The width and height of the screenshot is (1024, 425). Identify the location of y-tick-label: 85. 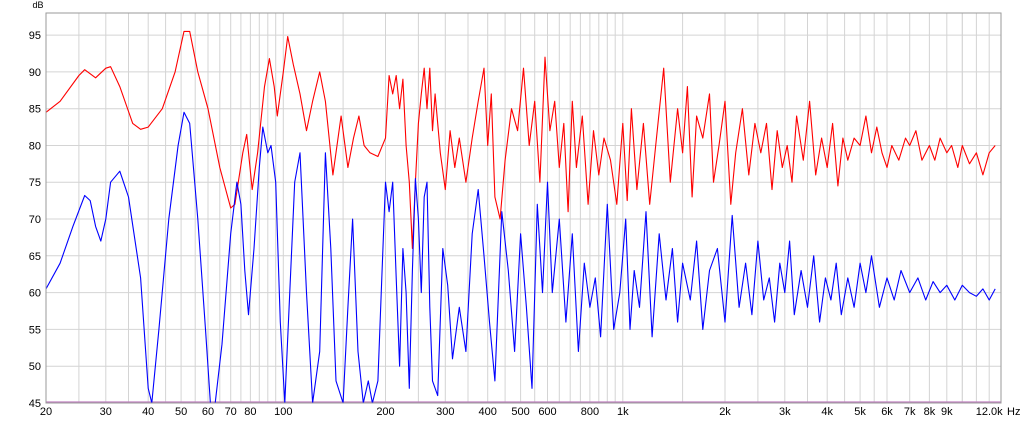
(35, 110).